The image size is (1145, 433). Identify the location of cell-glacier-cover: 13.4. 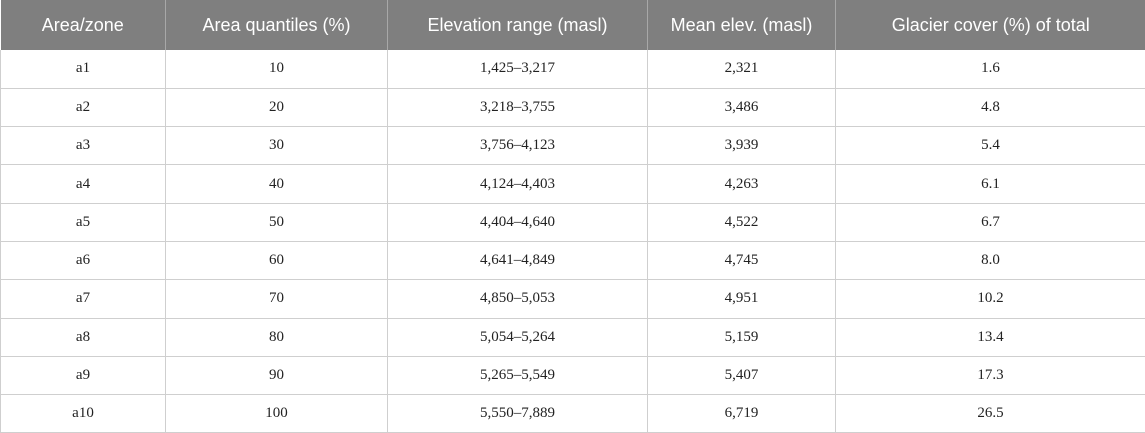
(990, 337).